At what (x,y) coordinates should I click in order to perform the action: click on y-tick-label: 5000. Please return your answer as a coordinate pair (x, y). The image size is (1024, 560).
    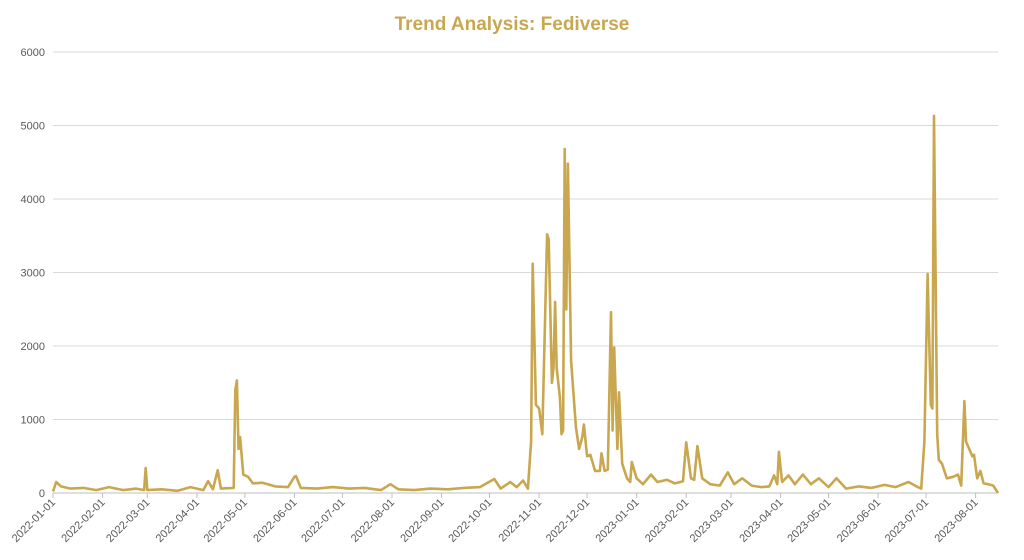
    Looking at the image, I should click on (33, 127).